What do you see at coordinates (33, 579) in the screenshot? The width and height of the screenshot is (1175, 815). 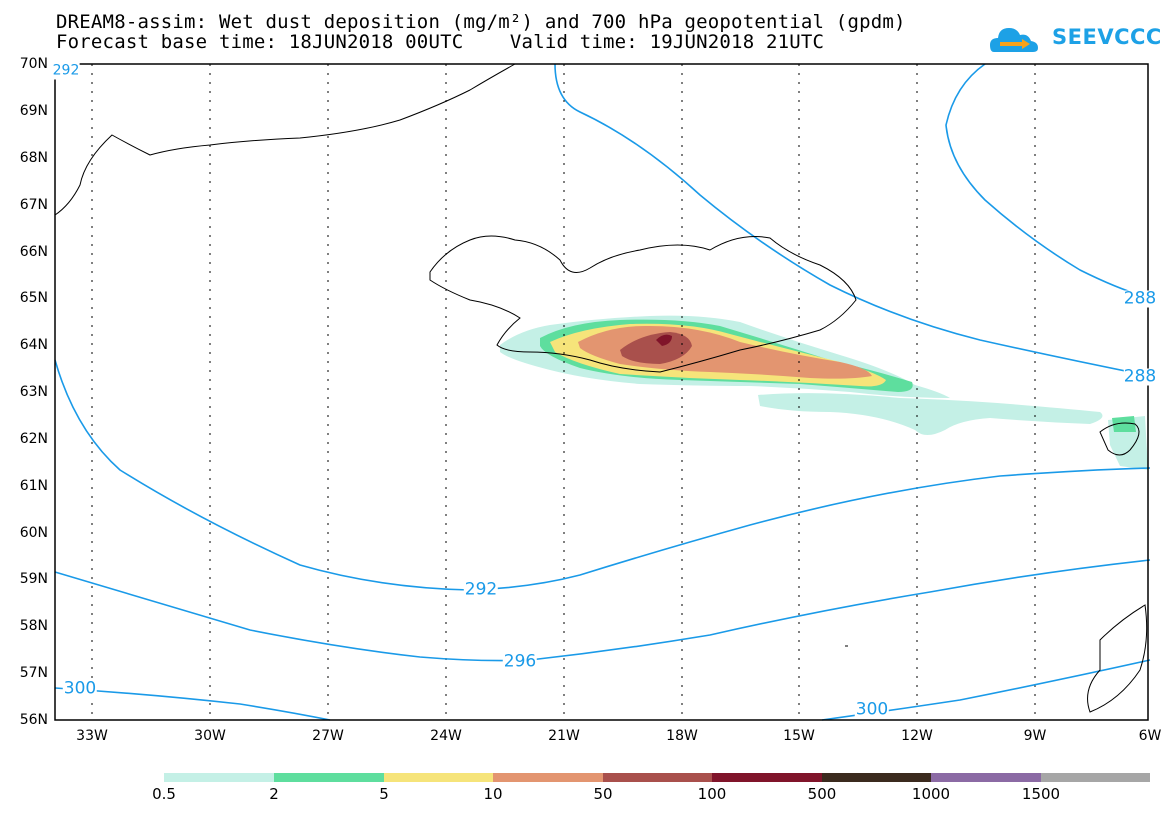 I see `lat-label: 59N` at bounding box center [33, 579].